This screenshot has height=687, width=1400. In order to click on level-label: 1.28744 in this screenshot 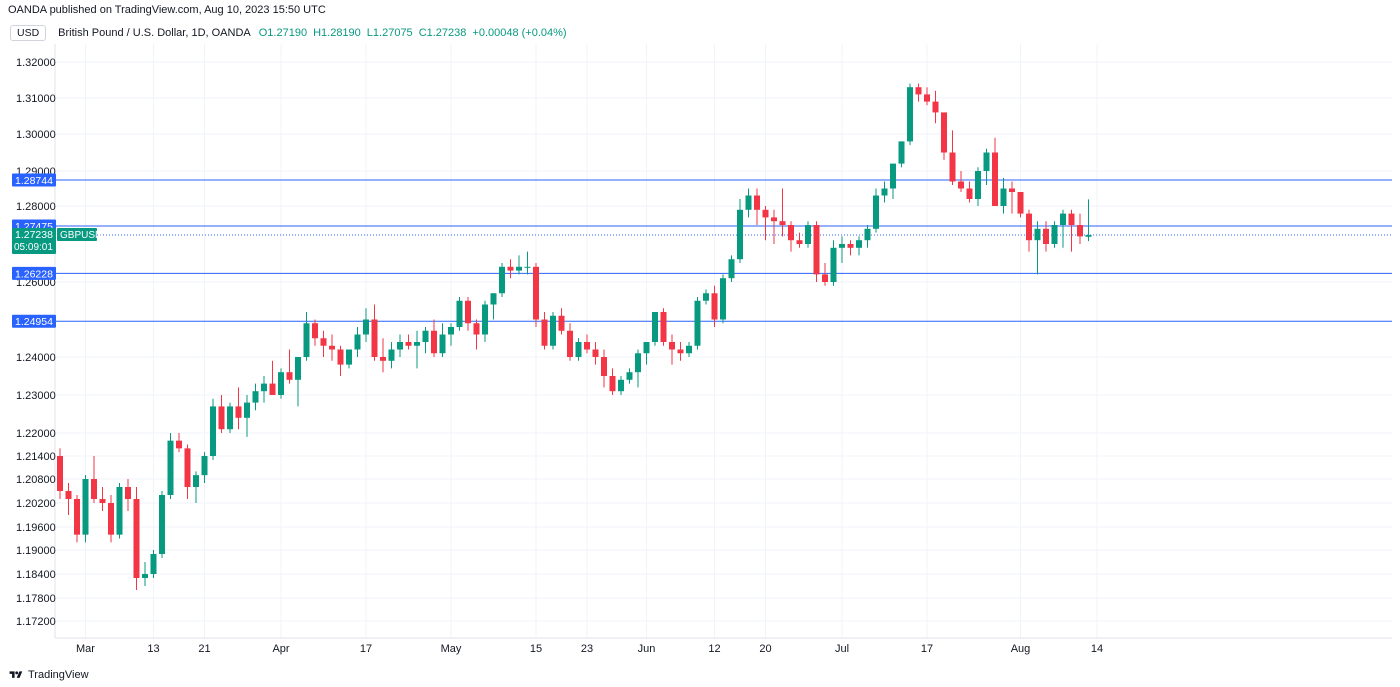, I will do `click(34, 181)`.